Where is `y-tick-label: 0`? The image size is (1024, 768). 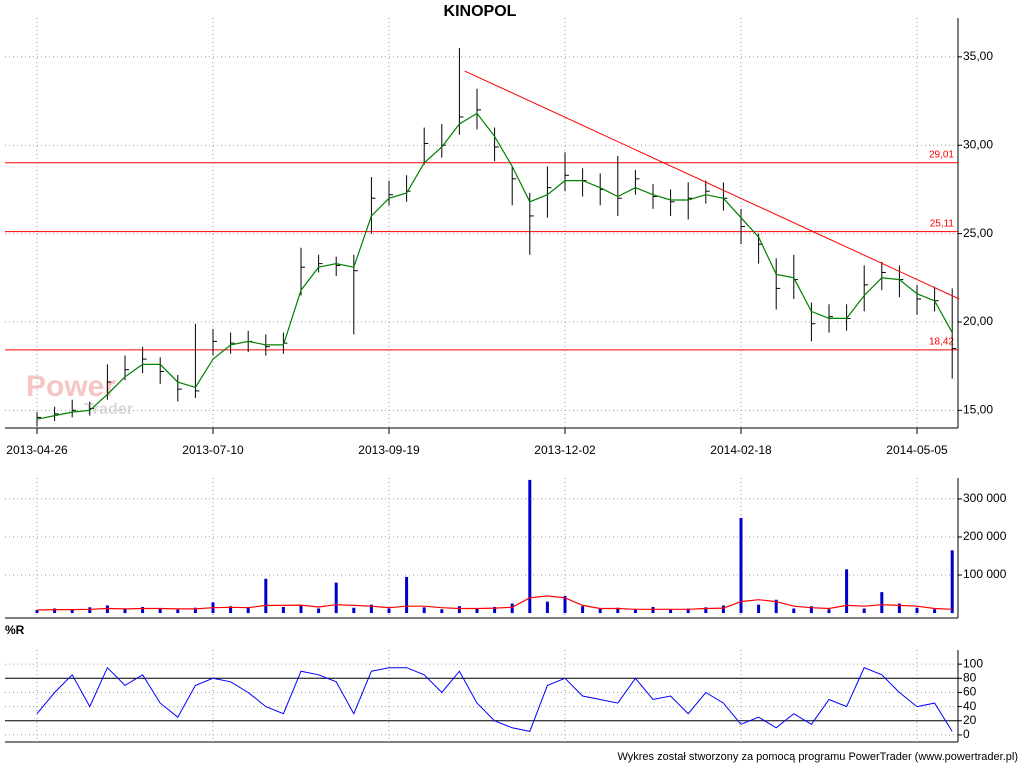 y-tick-label: 0 is located at coordinates (966, 734).